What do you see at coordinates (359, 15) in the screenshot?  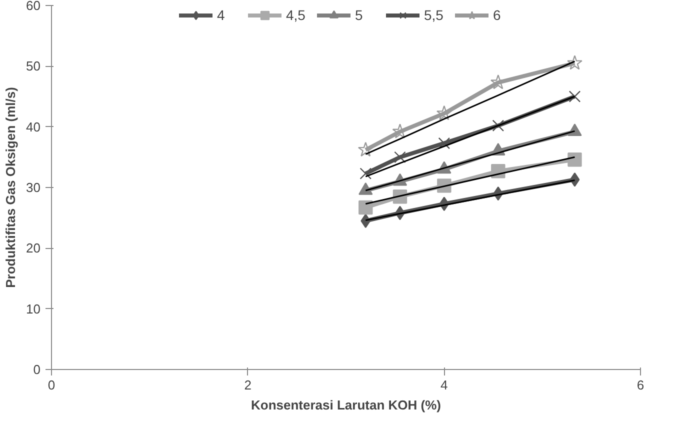 I see `legend-label: 5` at bounding box center [359, 15].